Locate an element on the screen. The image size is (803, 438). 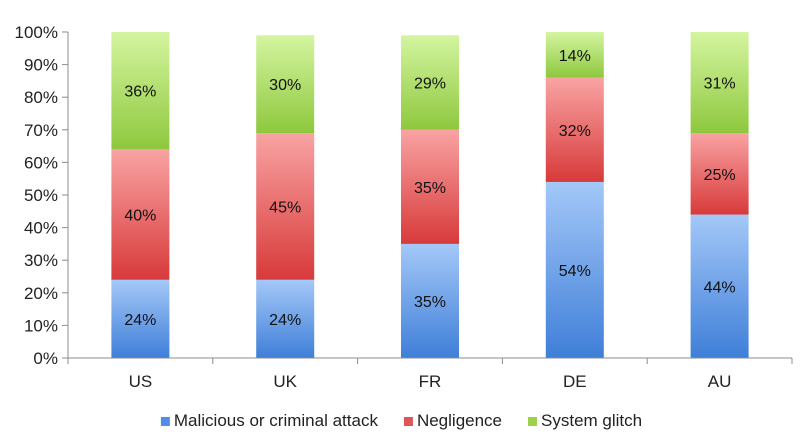
y-tick-label: 100% is located at coordinates (36, 32).